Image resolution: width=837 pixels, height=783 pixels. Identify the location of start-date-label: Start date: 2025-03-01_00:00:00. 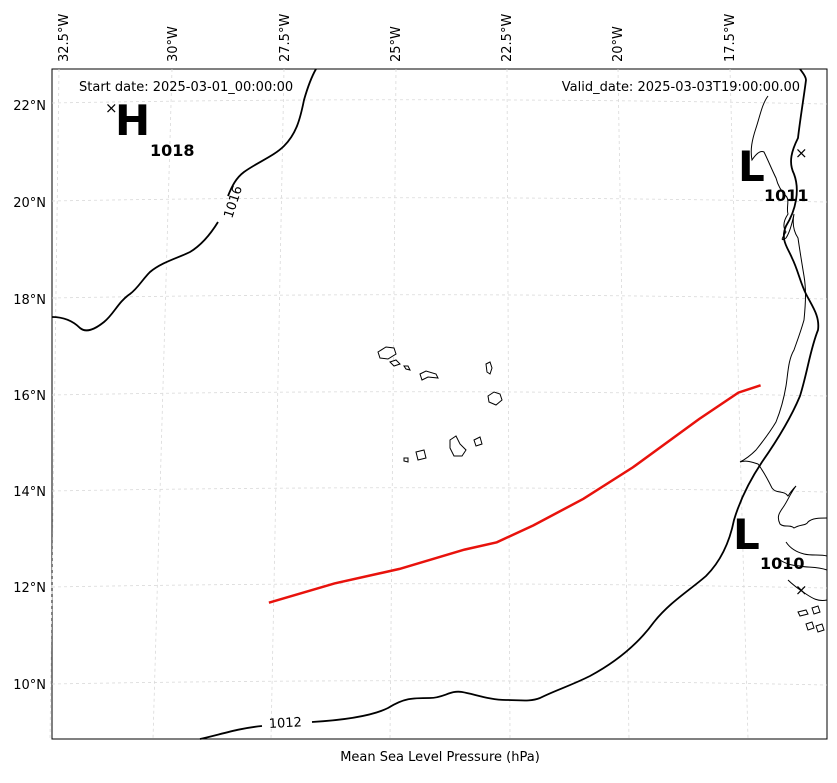
(186, 87).